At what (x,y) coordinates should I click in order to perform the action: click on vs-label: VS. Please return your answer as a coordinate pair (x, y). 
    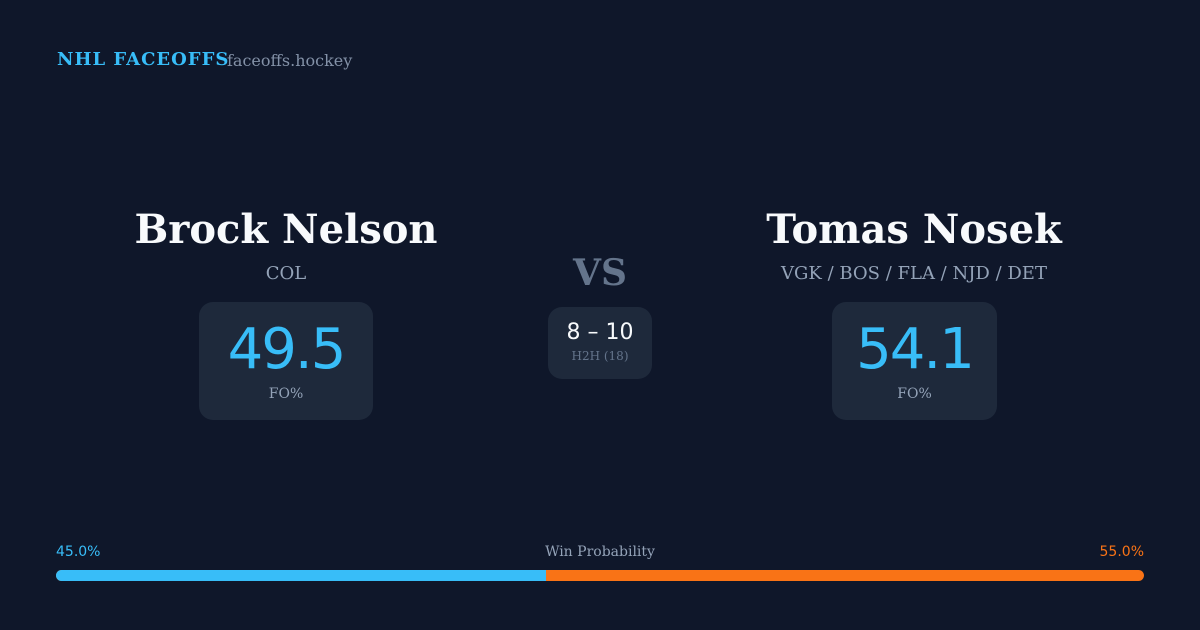
    Looking at the image, I should click on (600, 273).